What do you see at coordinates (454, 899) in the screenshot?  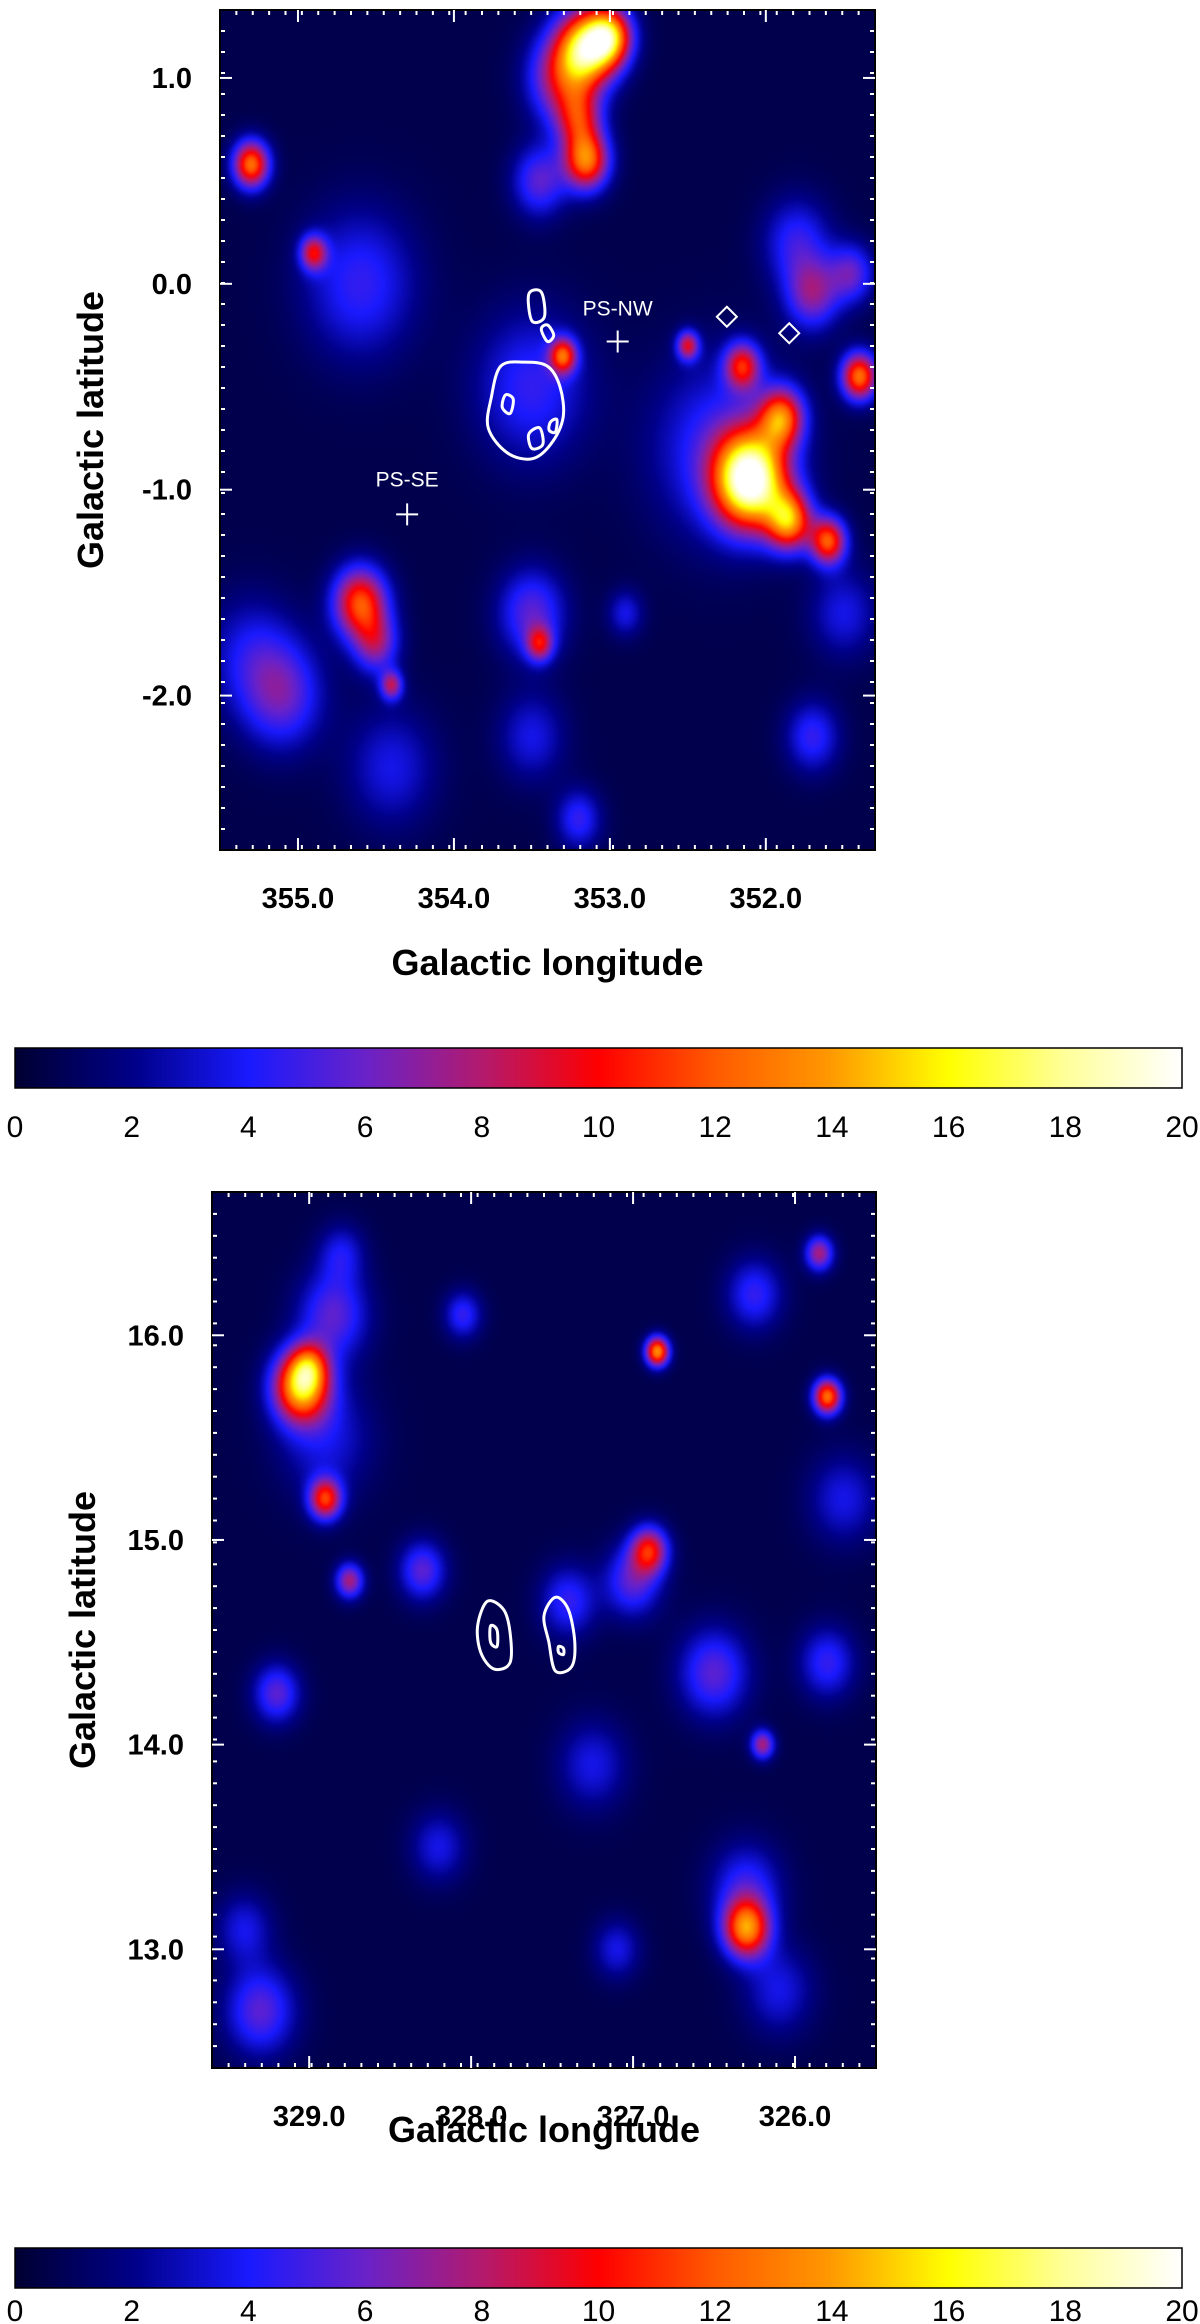 I see `x-tick-label: 354.0` at bounding box center [454, 899].